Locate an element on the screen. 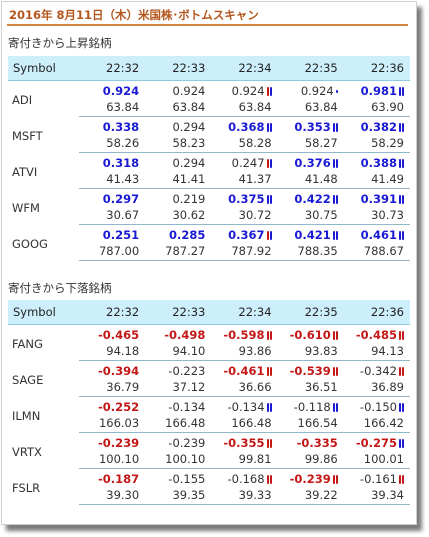 The height and width of the screenshot is (537, 429). change-cell: 0.368 is located at coordinates (244, 126).